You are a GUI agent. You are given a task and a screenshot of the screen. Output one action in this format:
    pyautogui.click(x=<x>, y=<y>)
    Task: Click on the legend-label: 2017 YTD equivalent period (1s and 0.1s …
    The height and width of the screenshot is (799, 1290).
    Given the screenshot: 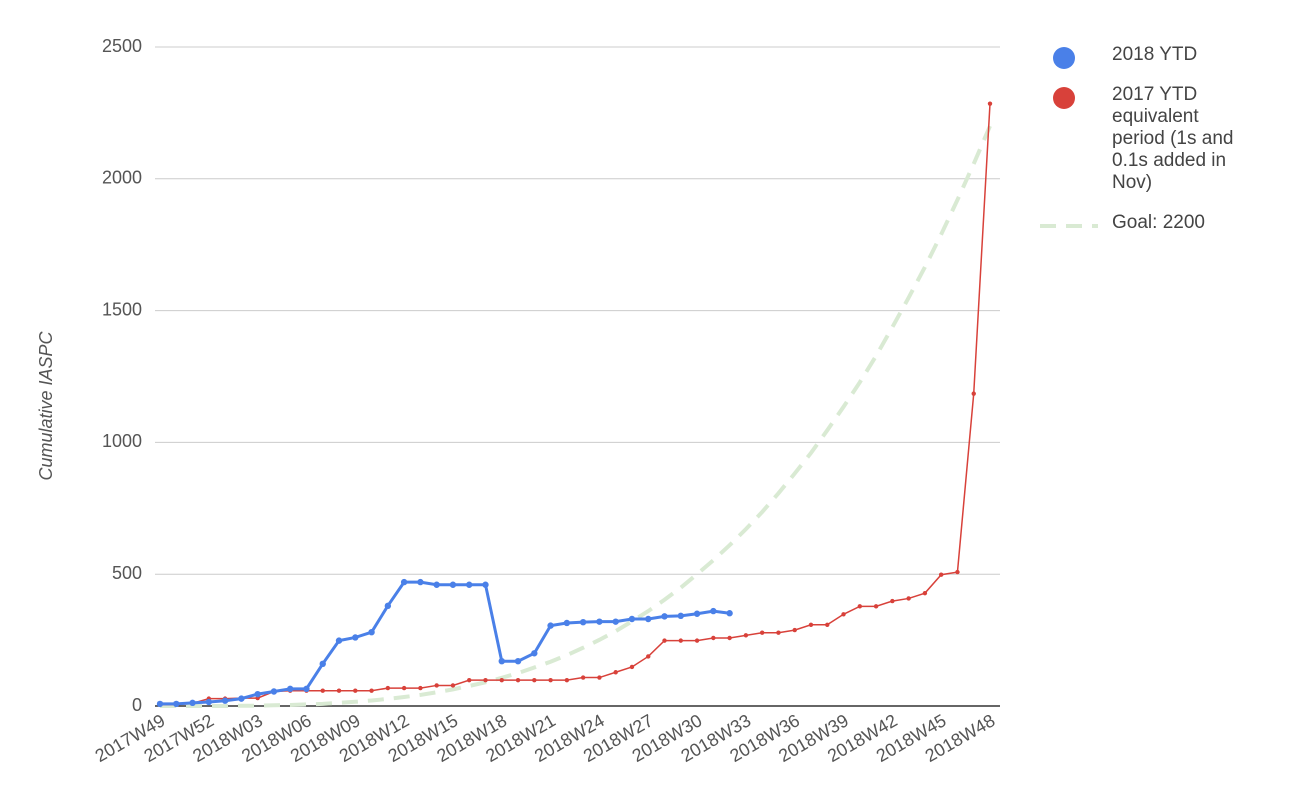 What is the action you would take?
    pyautogui.click(x=1173, y=138)
    